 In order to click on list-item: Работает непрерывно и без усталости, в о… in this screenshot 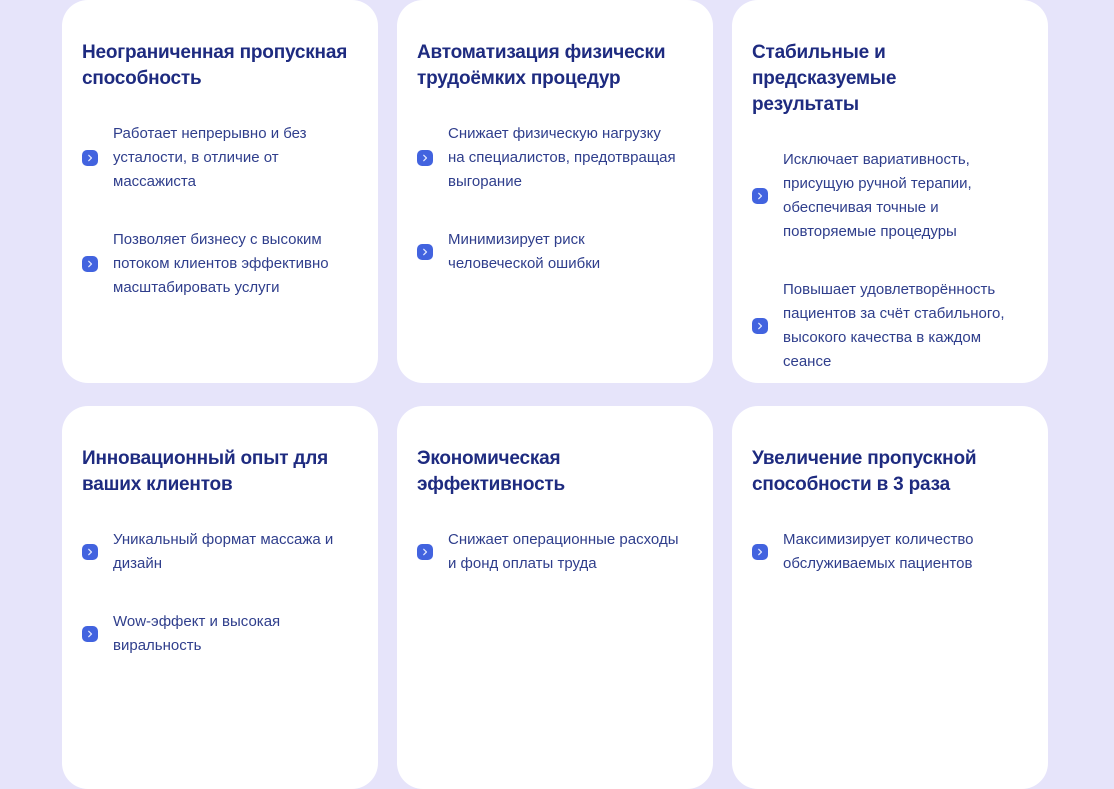, I will do `click(220, 158)`.